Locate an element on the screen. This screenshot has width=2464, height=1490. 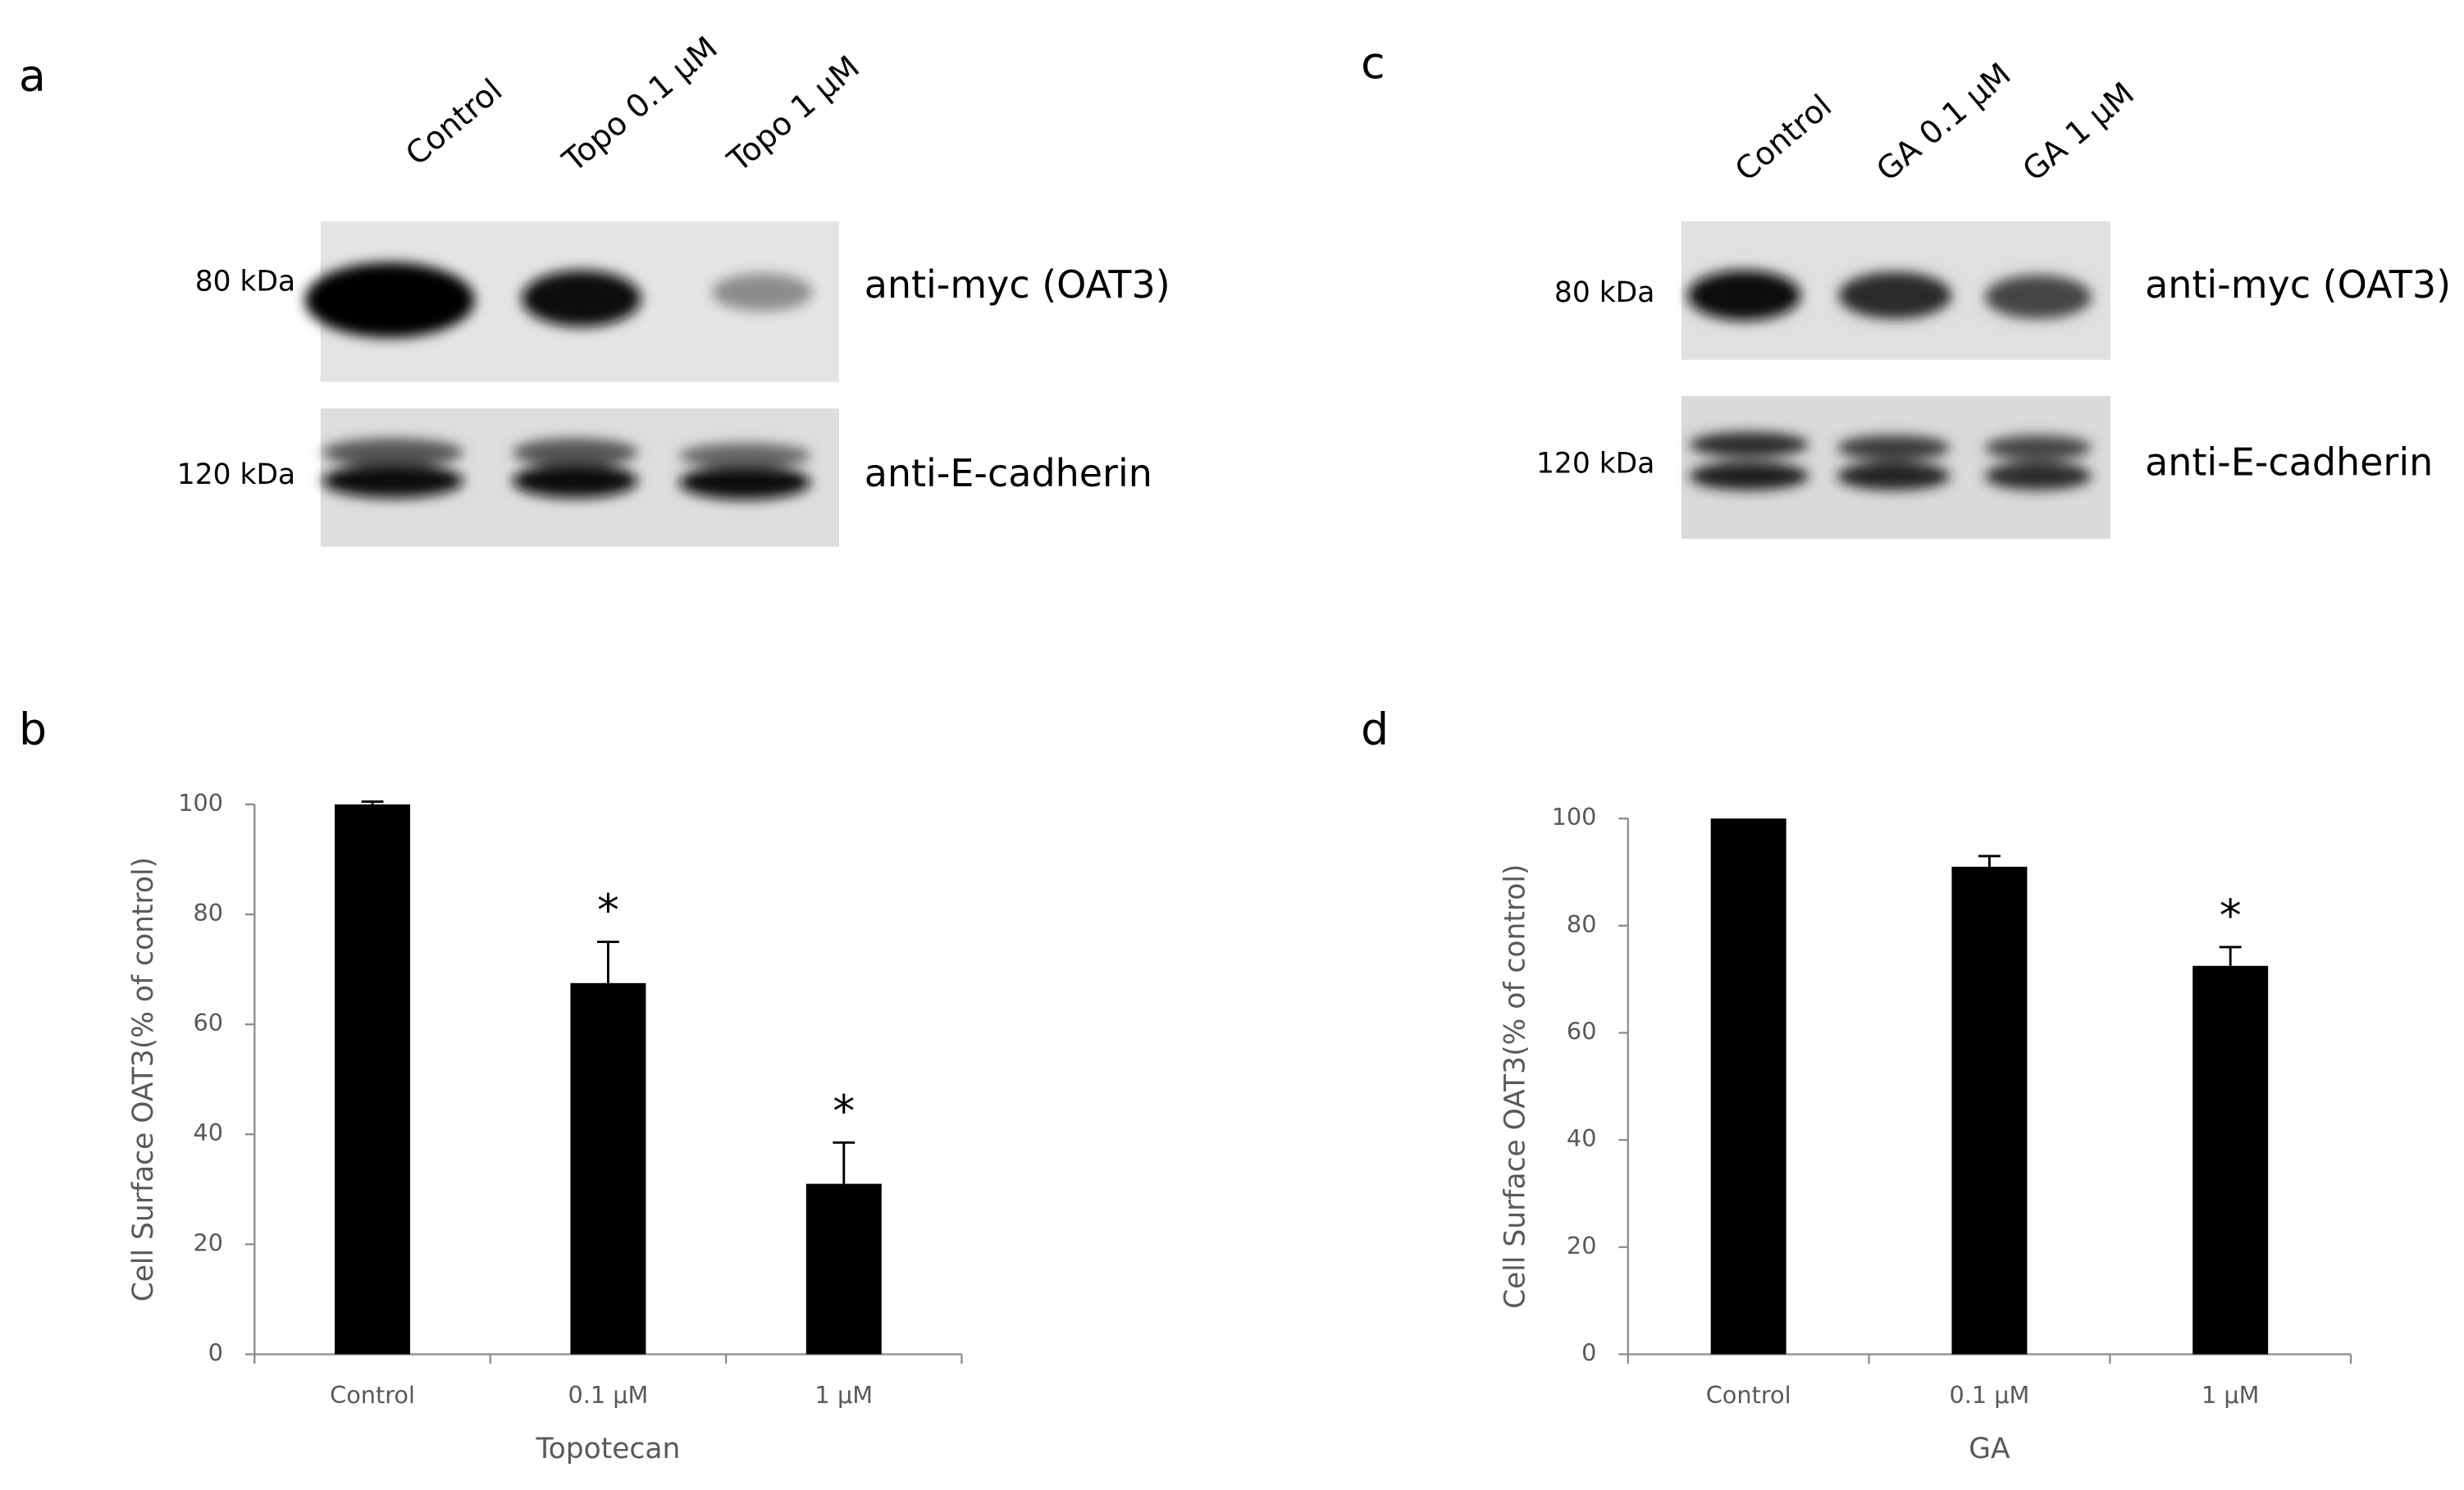
panel-label: d is located at coordinates (1375, 728).